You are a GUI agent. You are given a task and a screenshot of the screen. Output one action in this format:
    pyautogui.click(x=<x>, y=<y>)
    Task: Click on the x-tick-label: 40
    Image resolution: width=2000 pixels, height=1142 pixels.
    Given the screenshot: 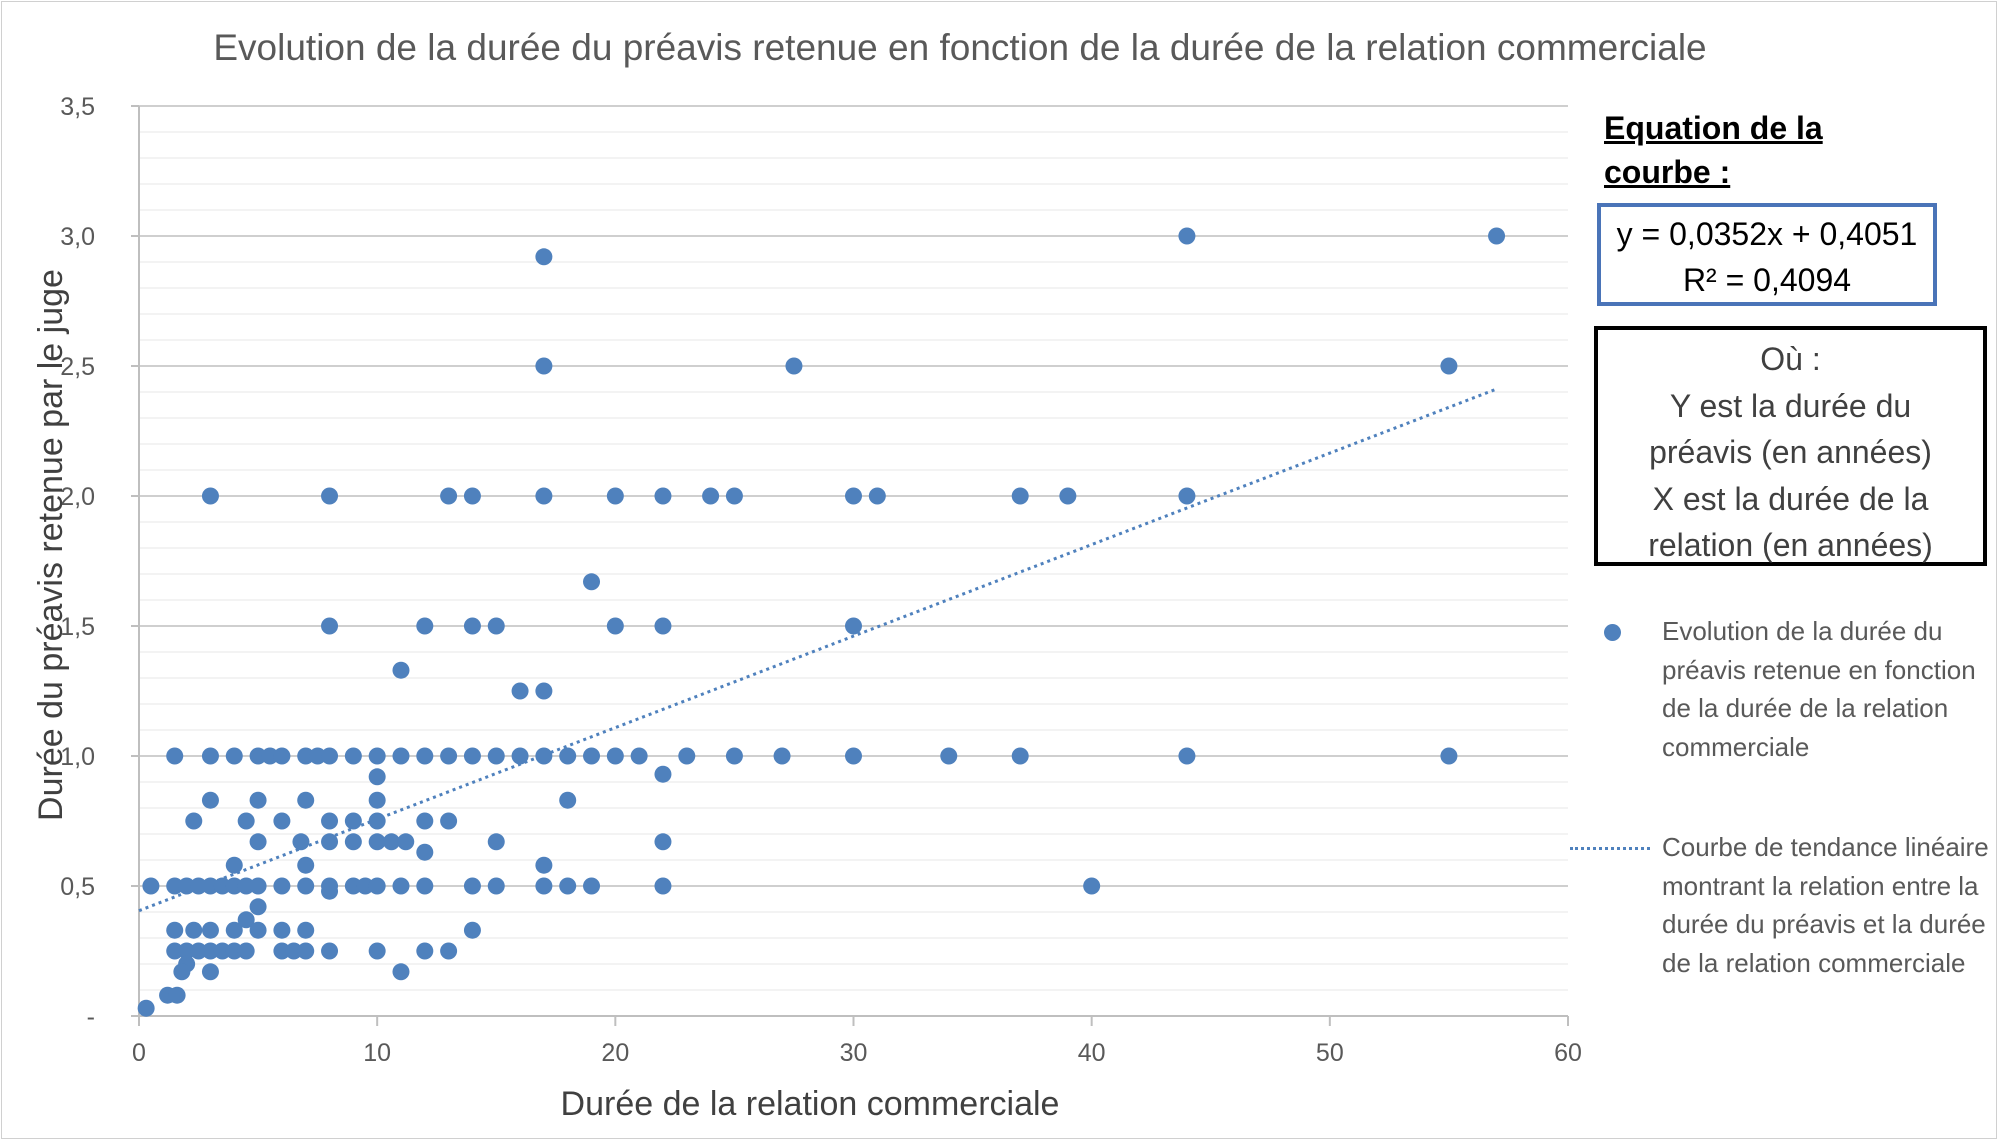 What is the action you would take?
    pyautogui.click(x=1092, y=1053)
    